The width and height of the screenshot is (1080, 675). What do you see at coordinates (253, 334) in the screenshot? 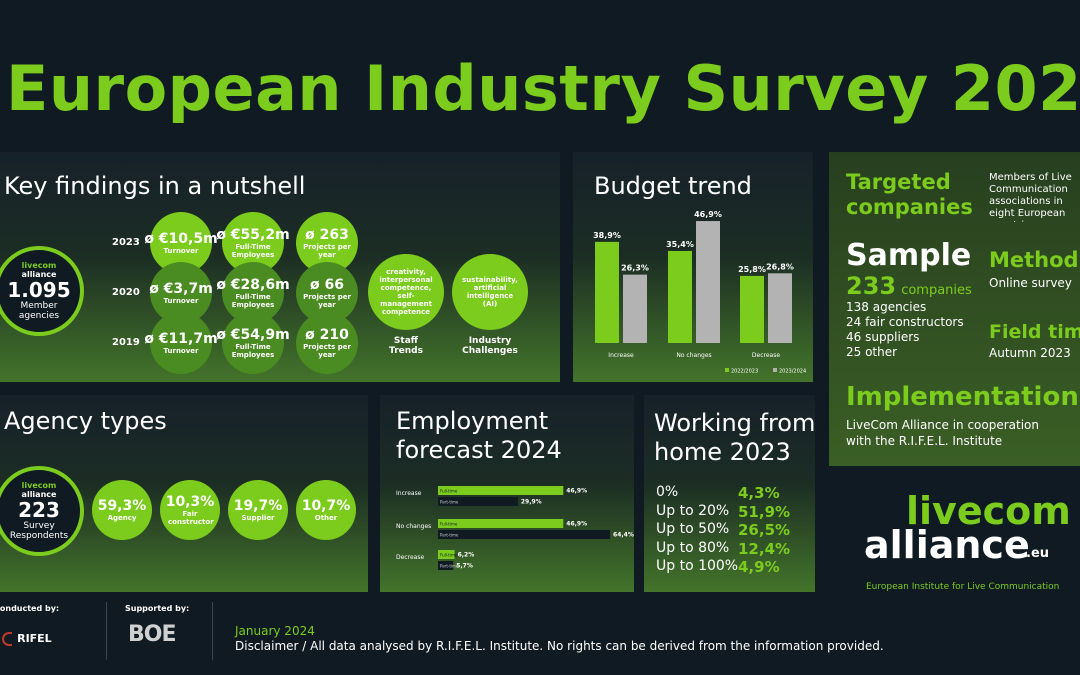
I see `metric-value: ø €54,9m` at bounding box center [253, 334].